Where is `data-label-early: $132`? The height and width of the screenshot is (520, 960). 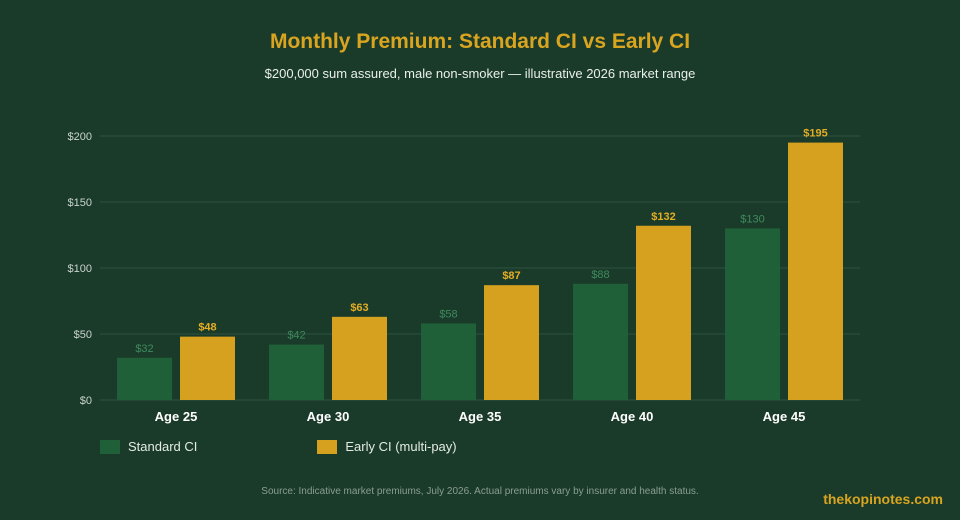 data-label-early: $132 is located at coordinates (663, 217).